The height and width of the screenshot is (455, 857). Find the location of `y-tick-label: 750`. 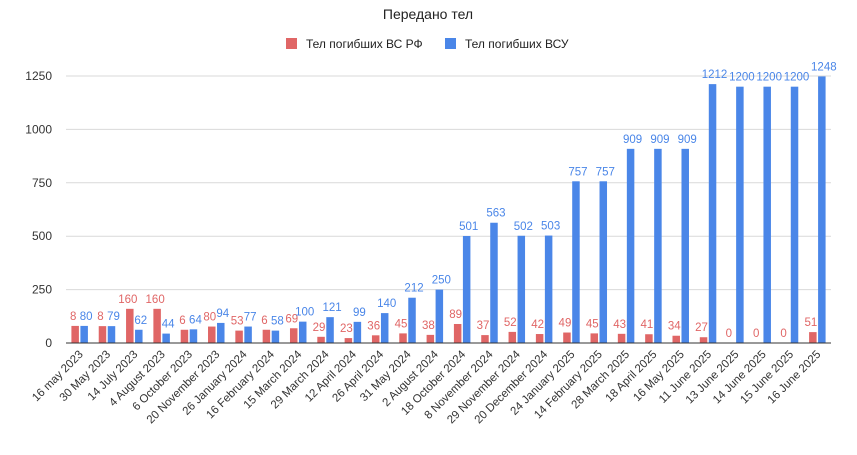

y-tick-label: 750 is located at coordinates (42, 183).